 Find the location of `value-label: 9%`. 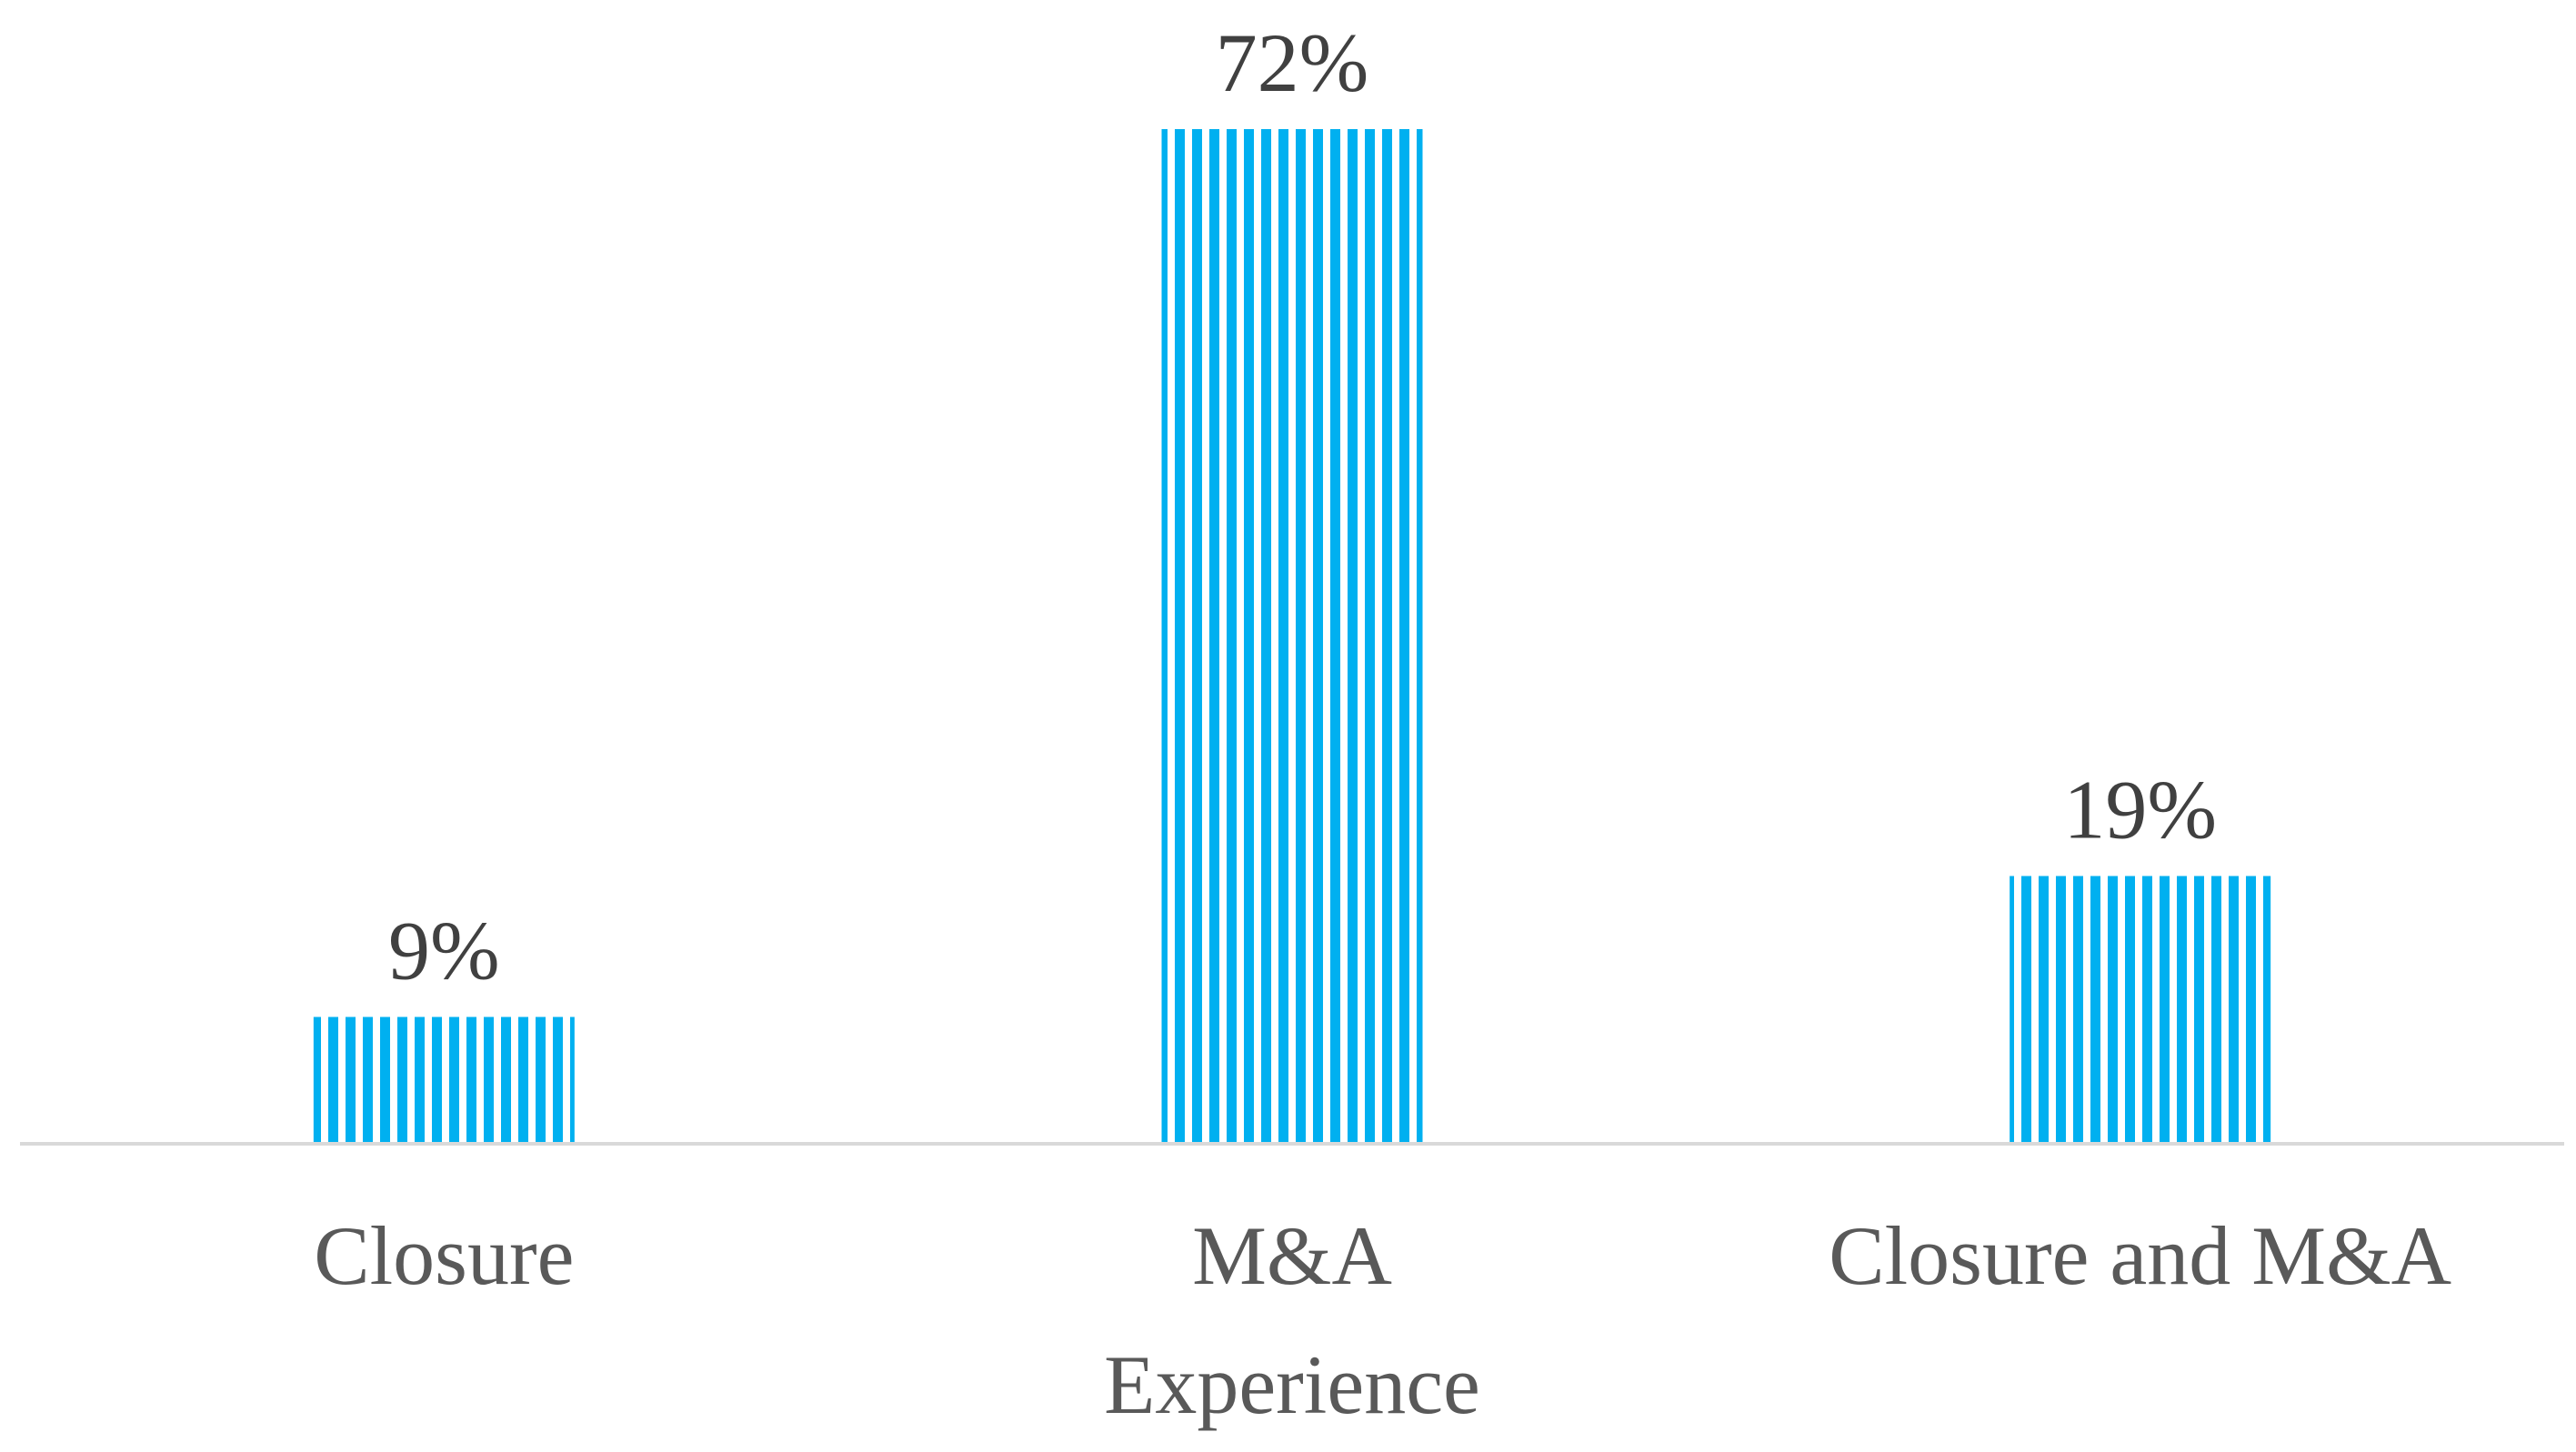

value-label: 9% is located at coordinates (444, 951).